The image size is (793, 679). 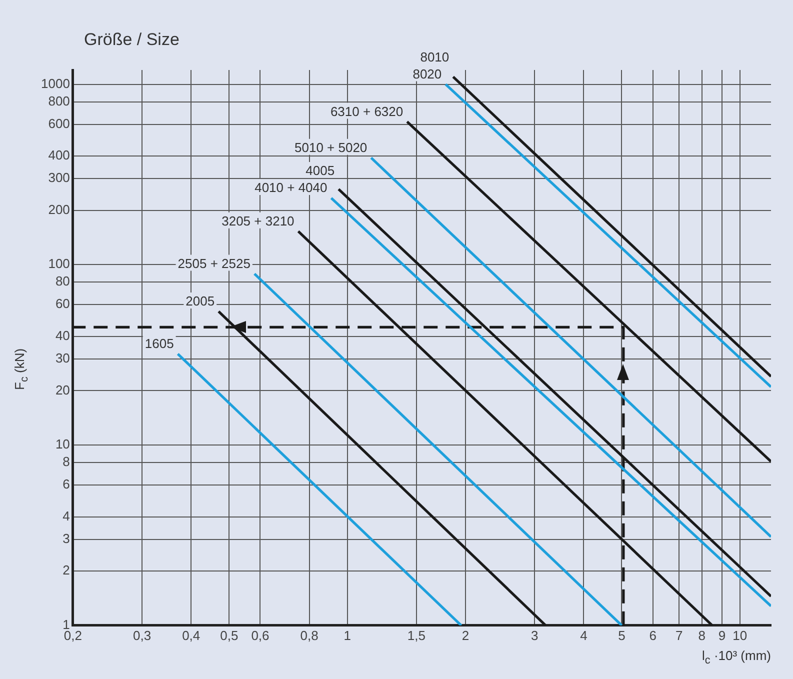 What do you see at coordinates (347, 635) in the screenshot?
I see `x-tick-label: 1` at bounding box center [347, 635].